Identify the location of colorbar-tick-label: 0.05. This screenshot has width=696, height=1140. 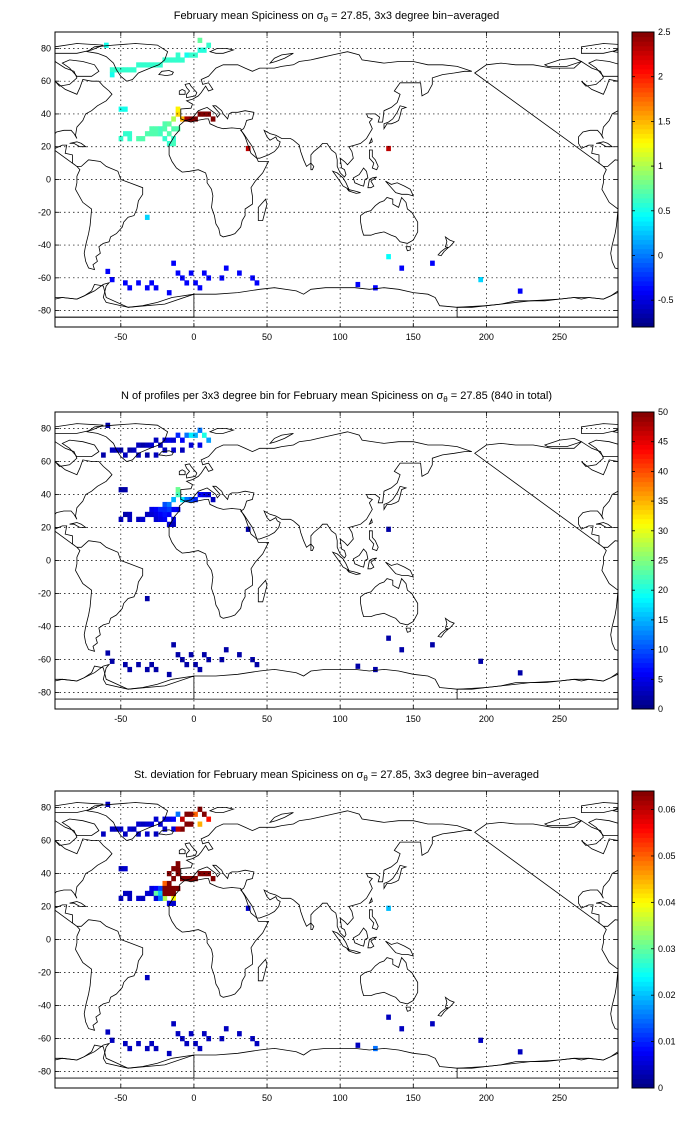
(667, 856).